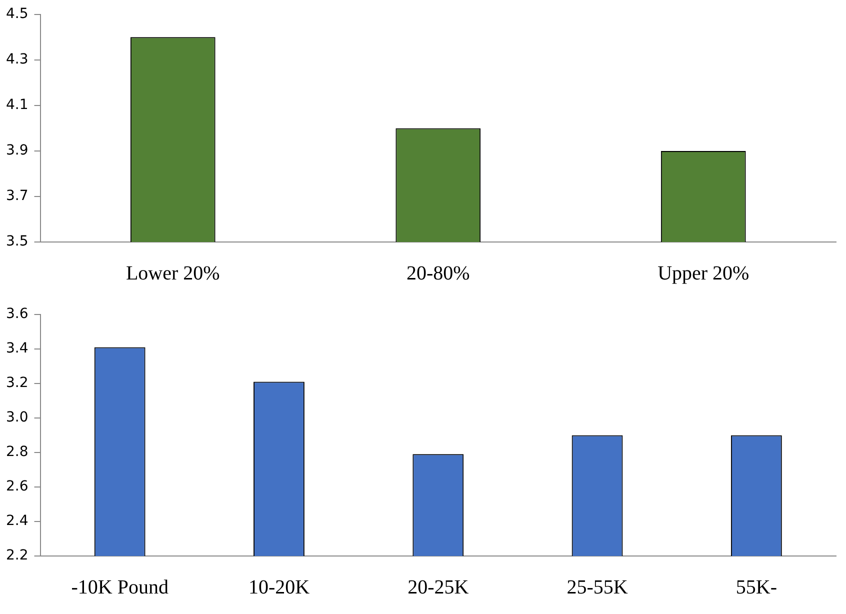 Image resolution: width=846 pixels, height=614 pixels. I want to click on y-tick-label: 2.6, so click(17, 486).